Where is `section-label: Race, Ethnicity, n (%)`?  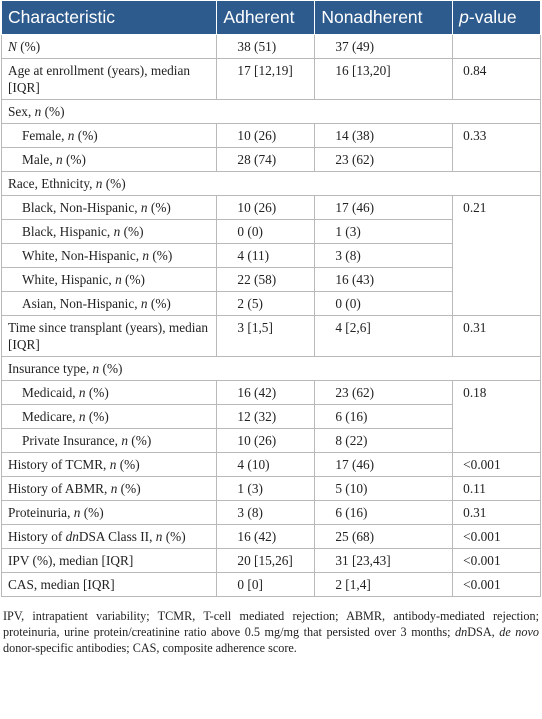 section-label: Race, Ethnicity, n (%) is located at coordinates (271, 183).